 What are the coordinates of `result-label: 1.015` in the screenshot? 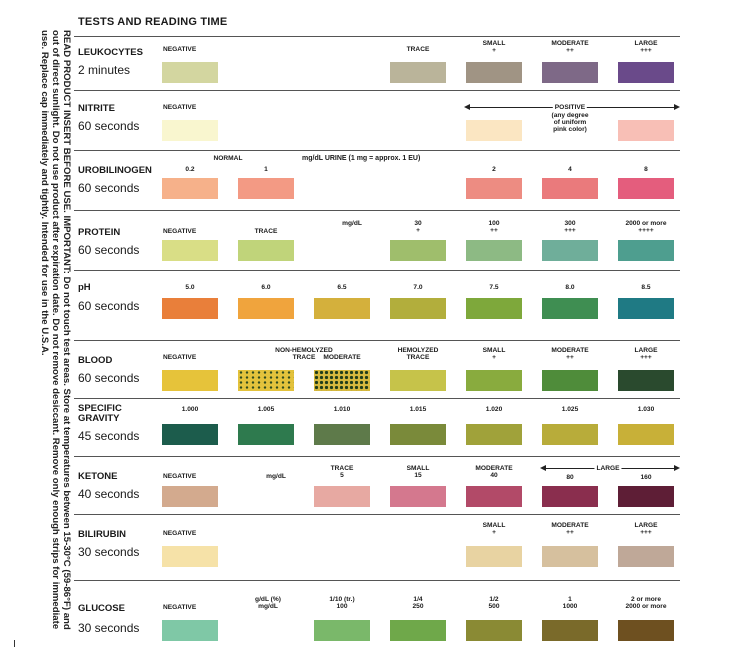 It's located at (418, 409).